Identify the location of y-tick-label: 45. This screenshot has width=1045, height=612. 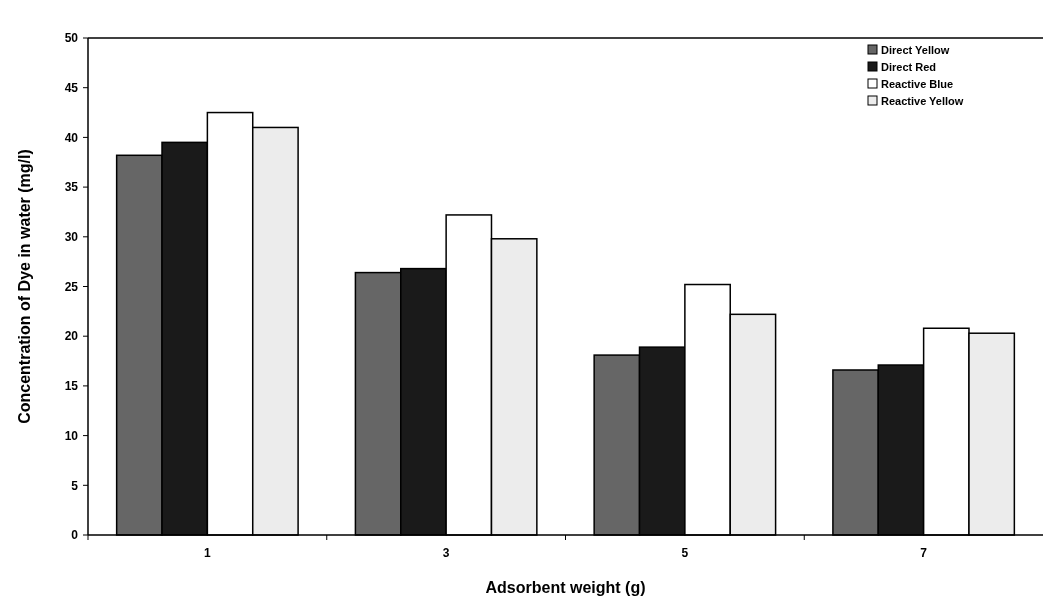
(71, 87).